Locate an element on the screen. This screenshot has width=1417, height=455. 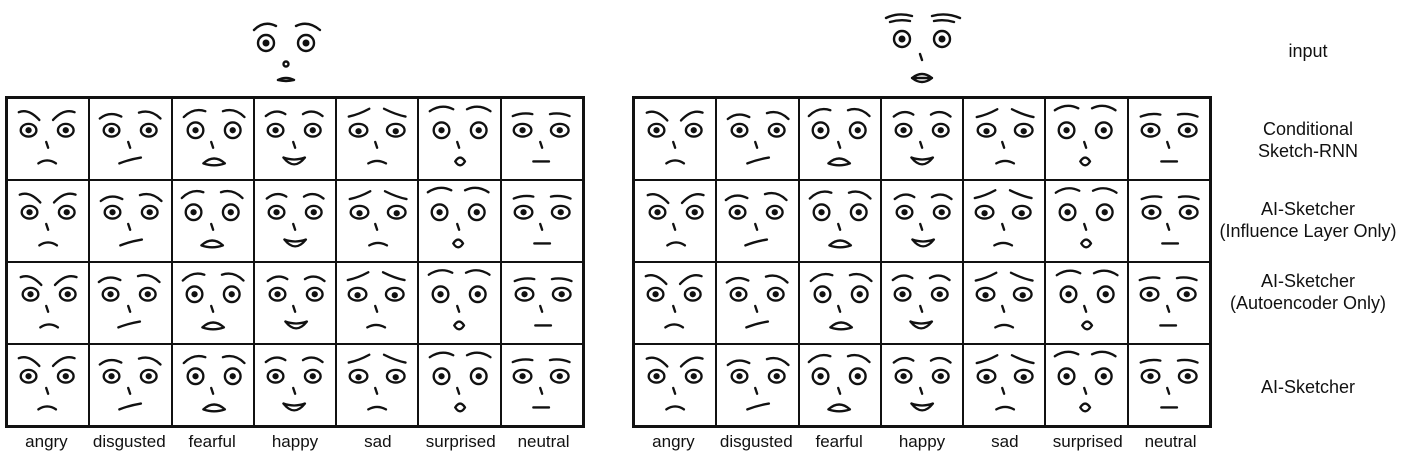
emotion-label-neutral: neutral is located at coordinates (543, 441).